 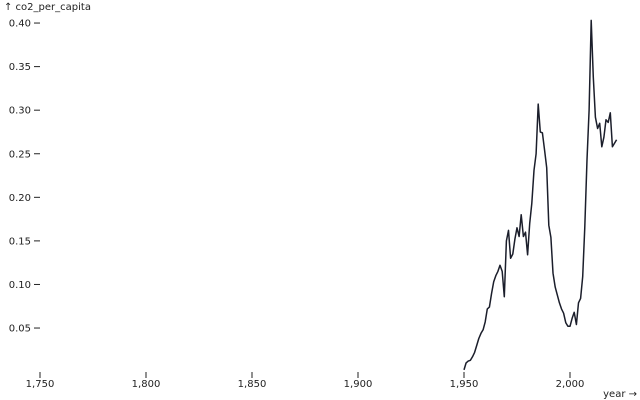 I want to click on x-tick-label: 1,900, so click(x=358, y=384).